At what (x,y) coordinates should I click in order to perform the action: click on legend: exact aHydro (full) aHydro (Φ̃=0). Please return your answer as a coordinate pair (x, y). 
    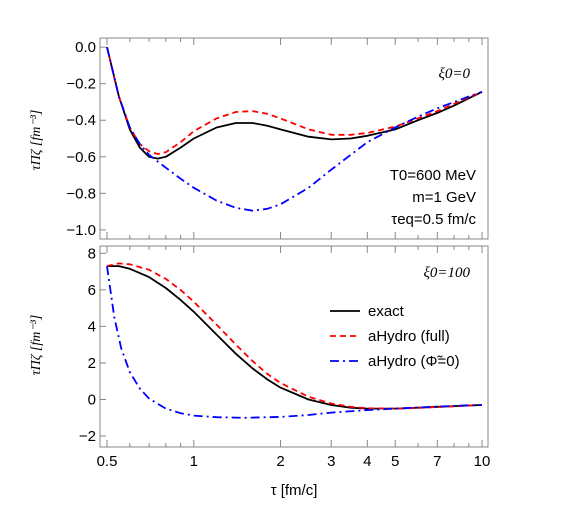
    Looking at the image, I should click on (395, 336).